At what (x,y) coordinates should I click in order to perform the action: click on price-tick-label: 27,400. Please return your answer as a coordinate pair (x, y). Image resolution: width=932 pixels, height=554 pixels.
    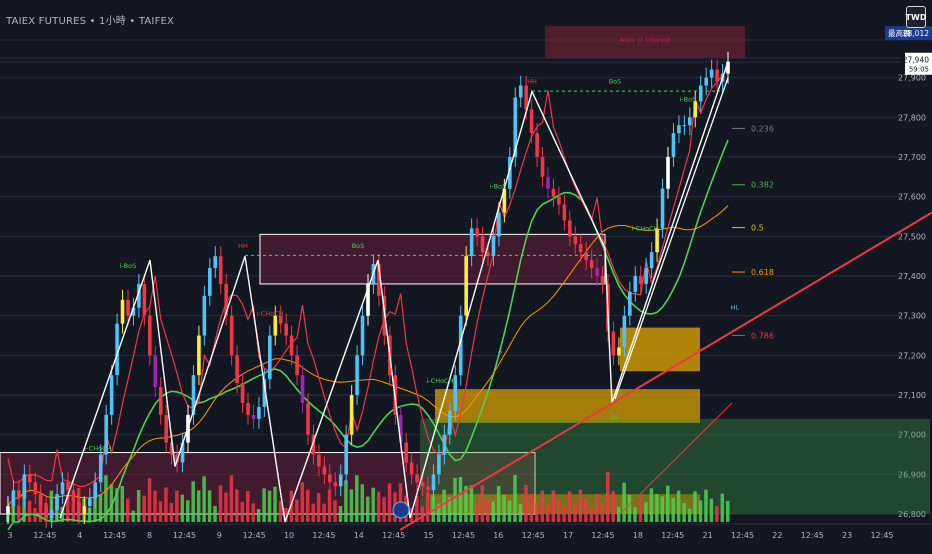
    Looking at the image, I should click on (912, 276).